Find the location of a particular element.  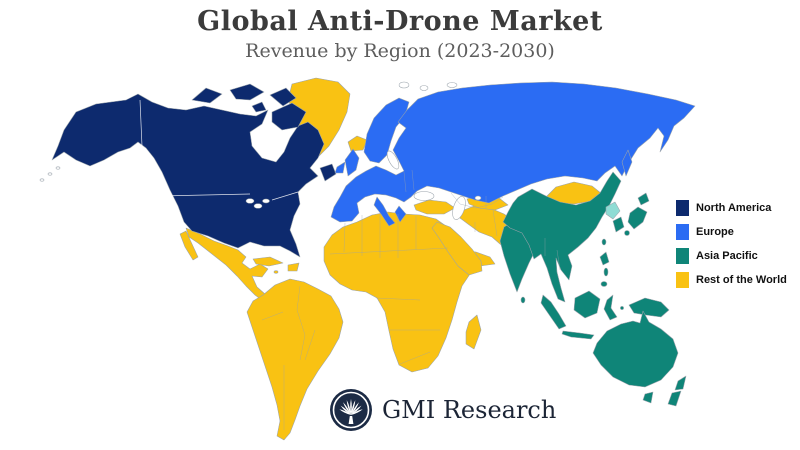

region-europe is located at coordinates (513, 154).